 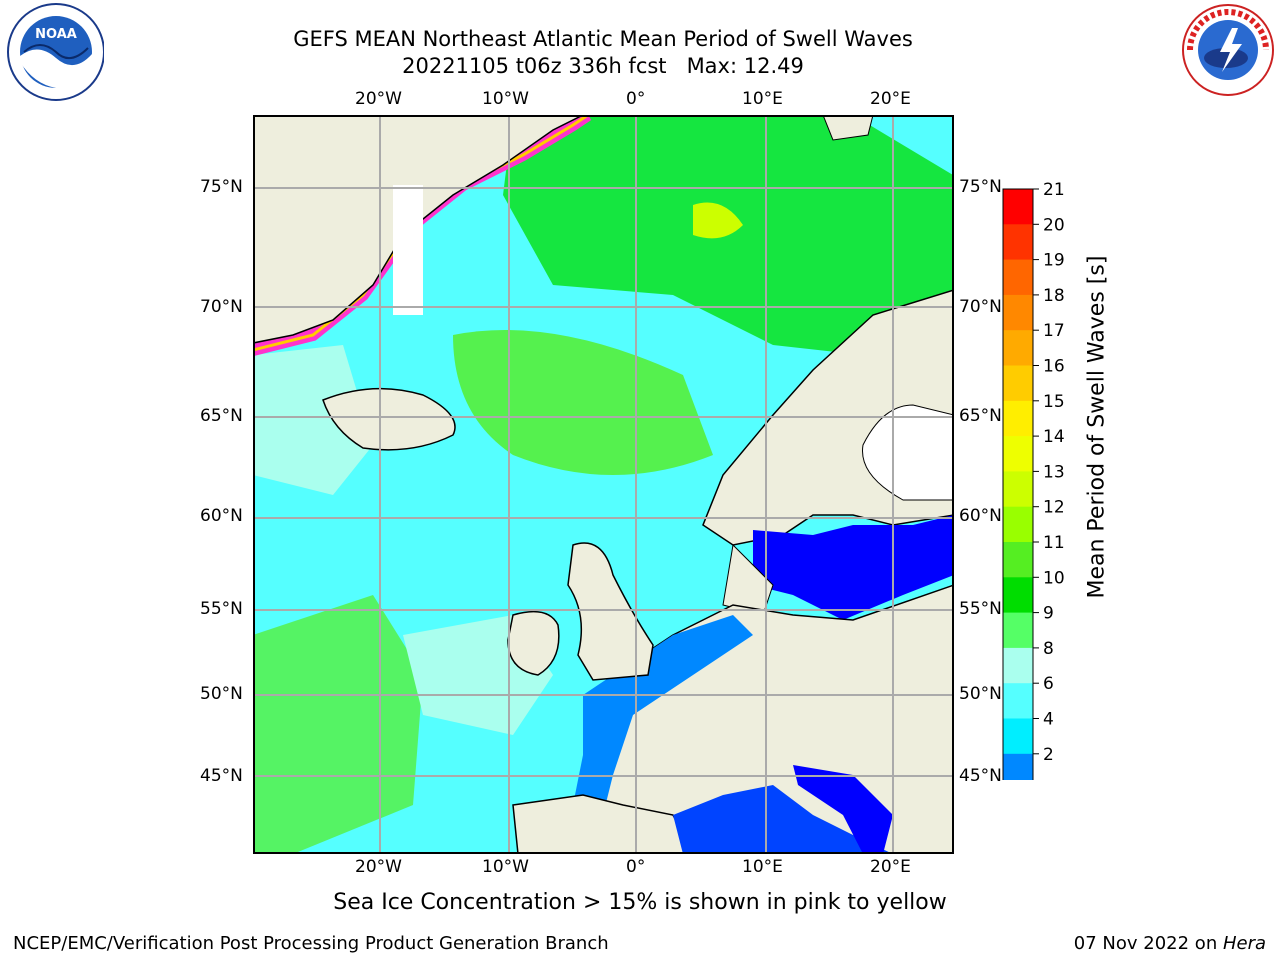 What do you see at coordinates (1054, 508) in the screenshot?
I see `colorbar-tick-label: 12` at bounding box center [1054, 508].